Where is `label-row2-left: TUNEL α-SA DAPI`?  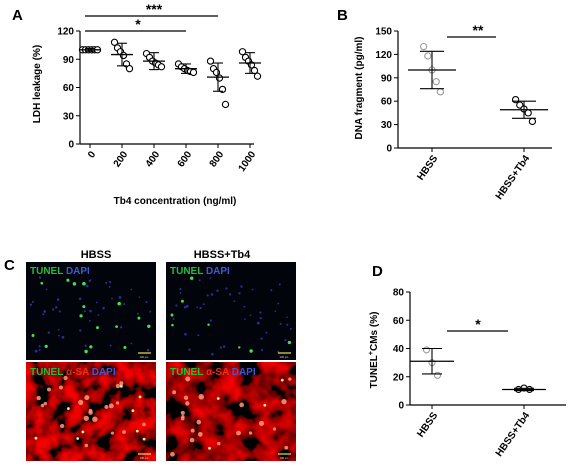
label-row2-left: TUNEL α-SA DAPI is located at coordinates (73, 372).